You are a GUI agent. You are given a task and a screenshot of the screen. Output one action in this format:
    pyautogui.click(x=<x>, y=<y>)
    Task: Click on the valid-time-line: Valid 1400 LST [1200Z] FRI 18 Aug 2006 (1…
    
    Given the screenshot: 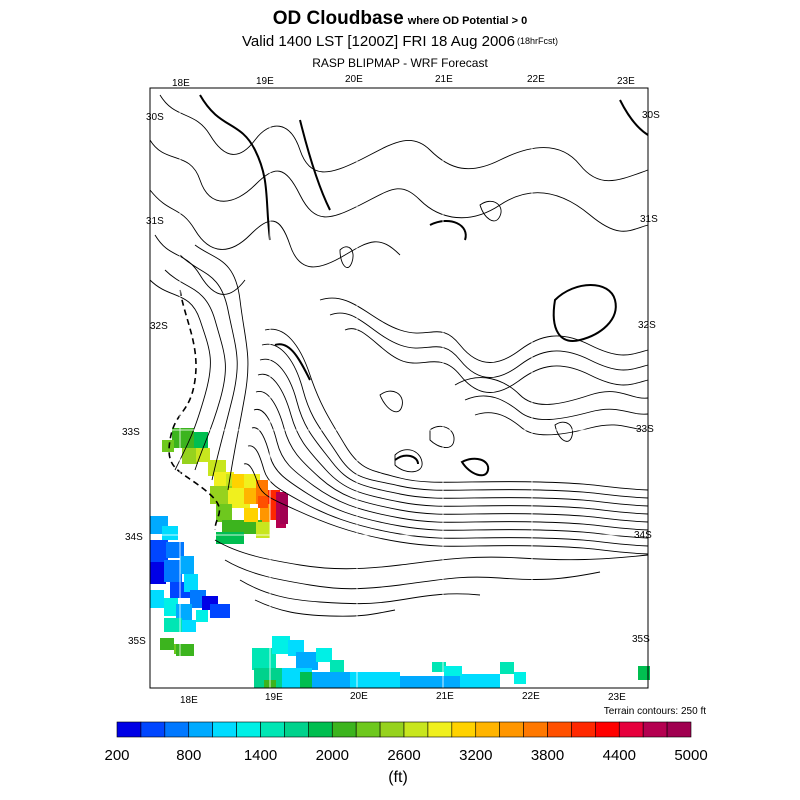 What is the action you would take?
    pyautogui.click(x=400, y=41)
    